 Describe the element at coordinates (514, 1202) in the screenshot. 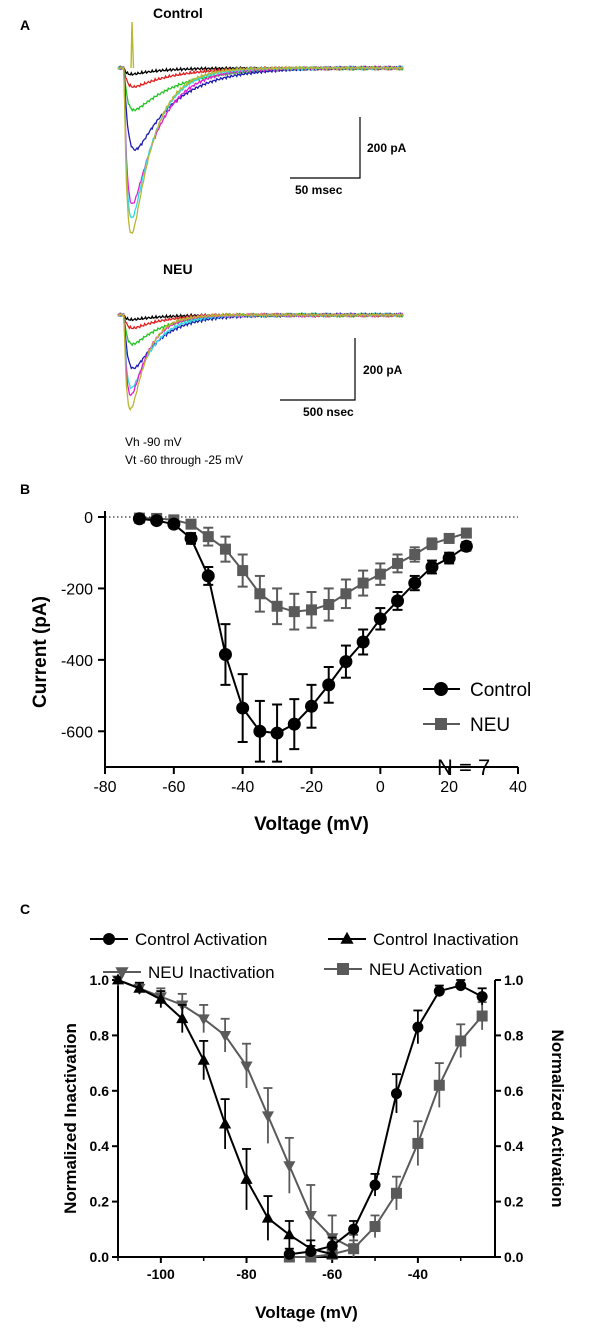

I see `y-tick-label-right: 0.2` at that location.